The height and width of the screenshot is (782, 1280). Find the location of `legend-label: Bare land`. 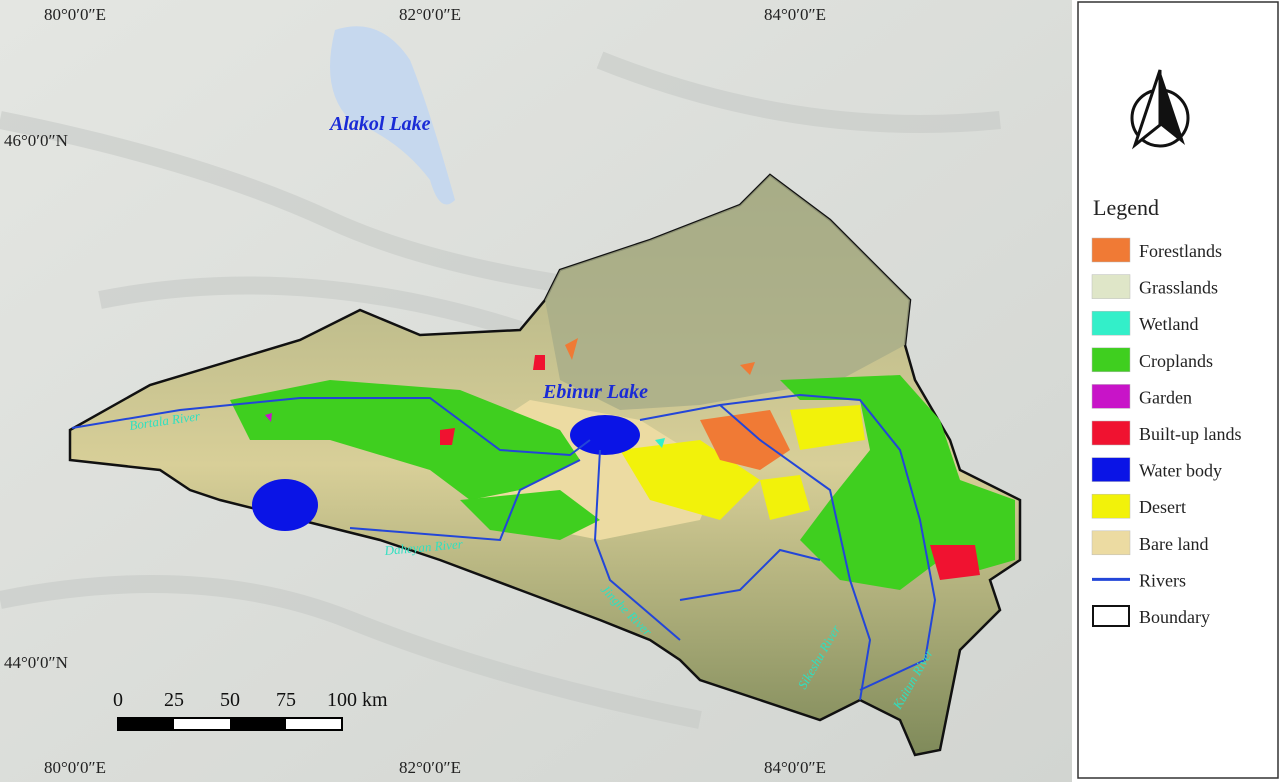

legend-label: Bare land is located at coordinates (1173, 544).